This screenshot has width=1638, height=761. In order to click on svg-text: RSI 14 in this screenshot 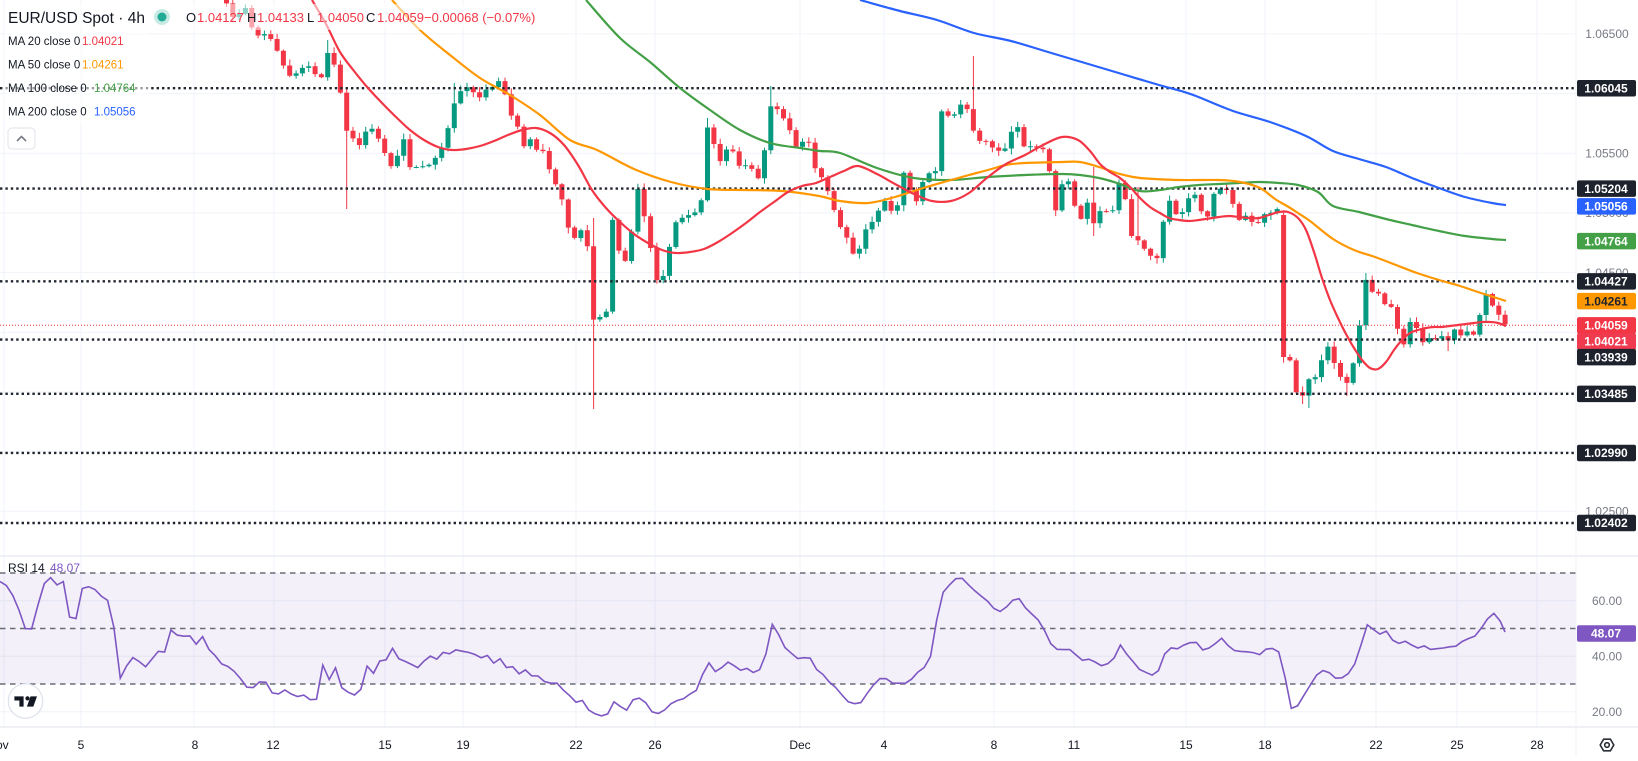, I will do `click(26, 568)`.